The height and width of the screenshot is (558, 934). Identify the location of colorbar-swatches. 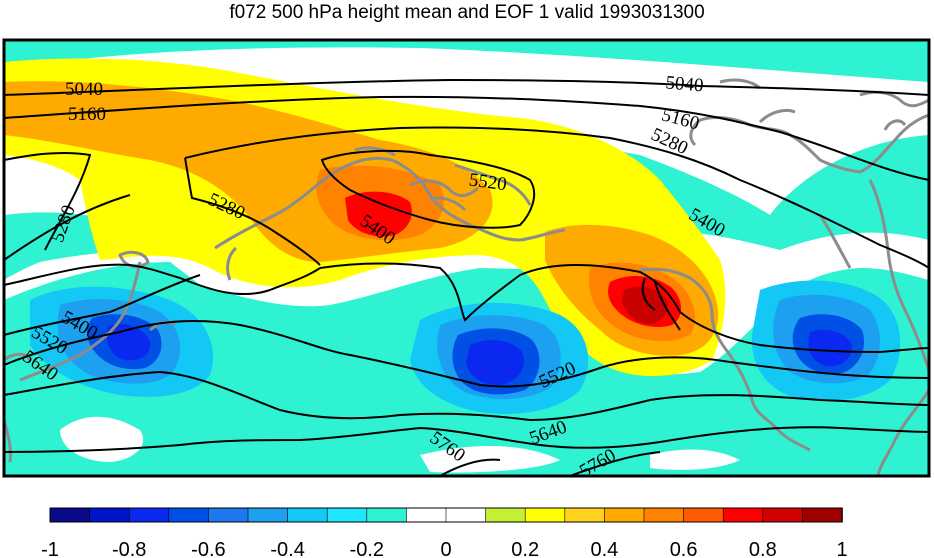
(446, 515).